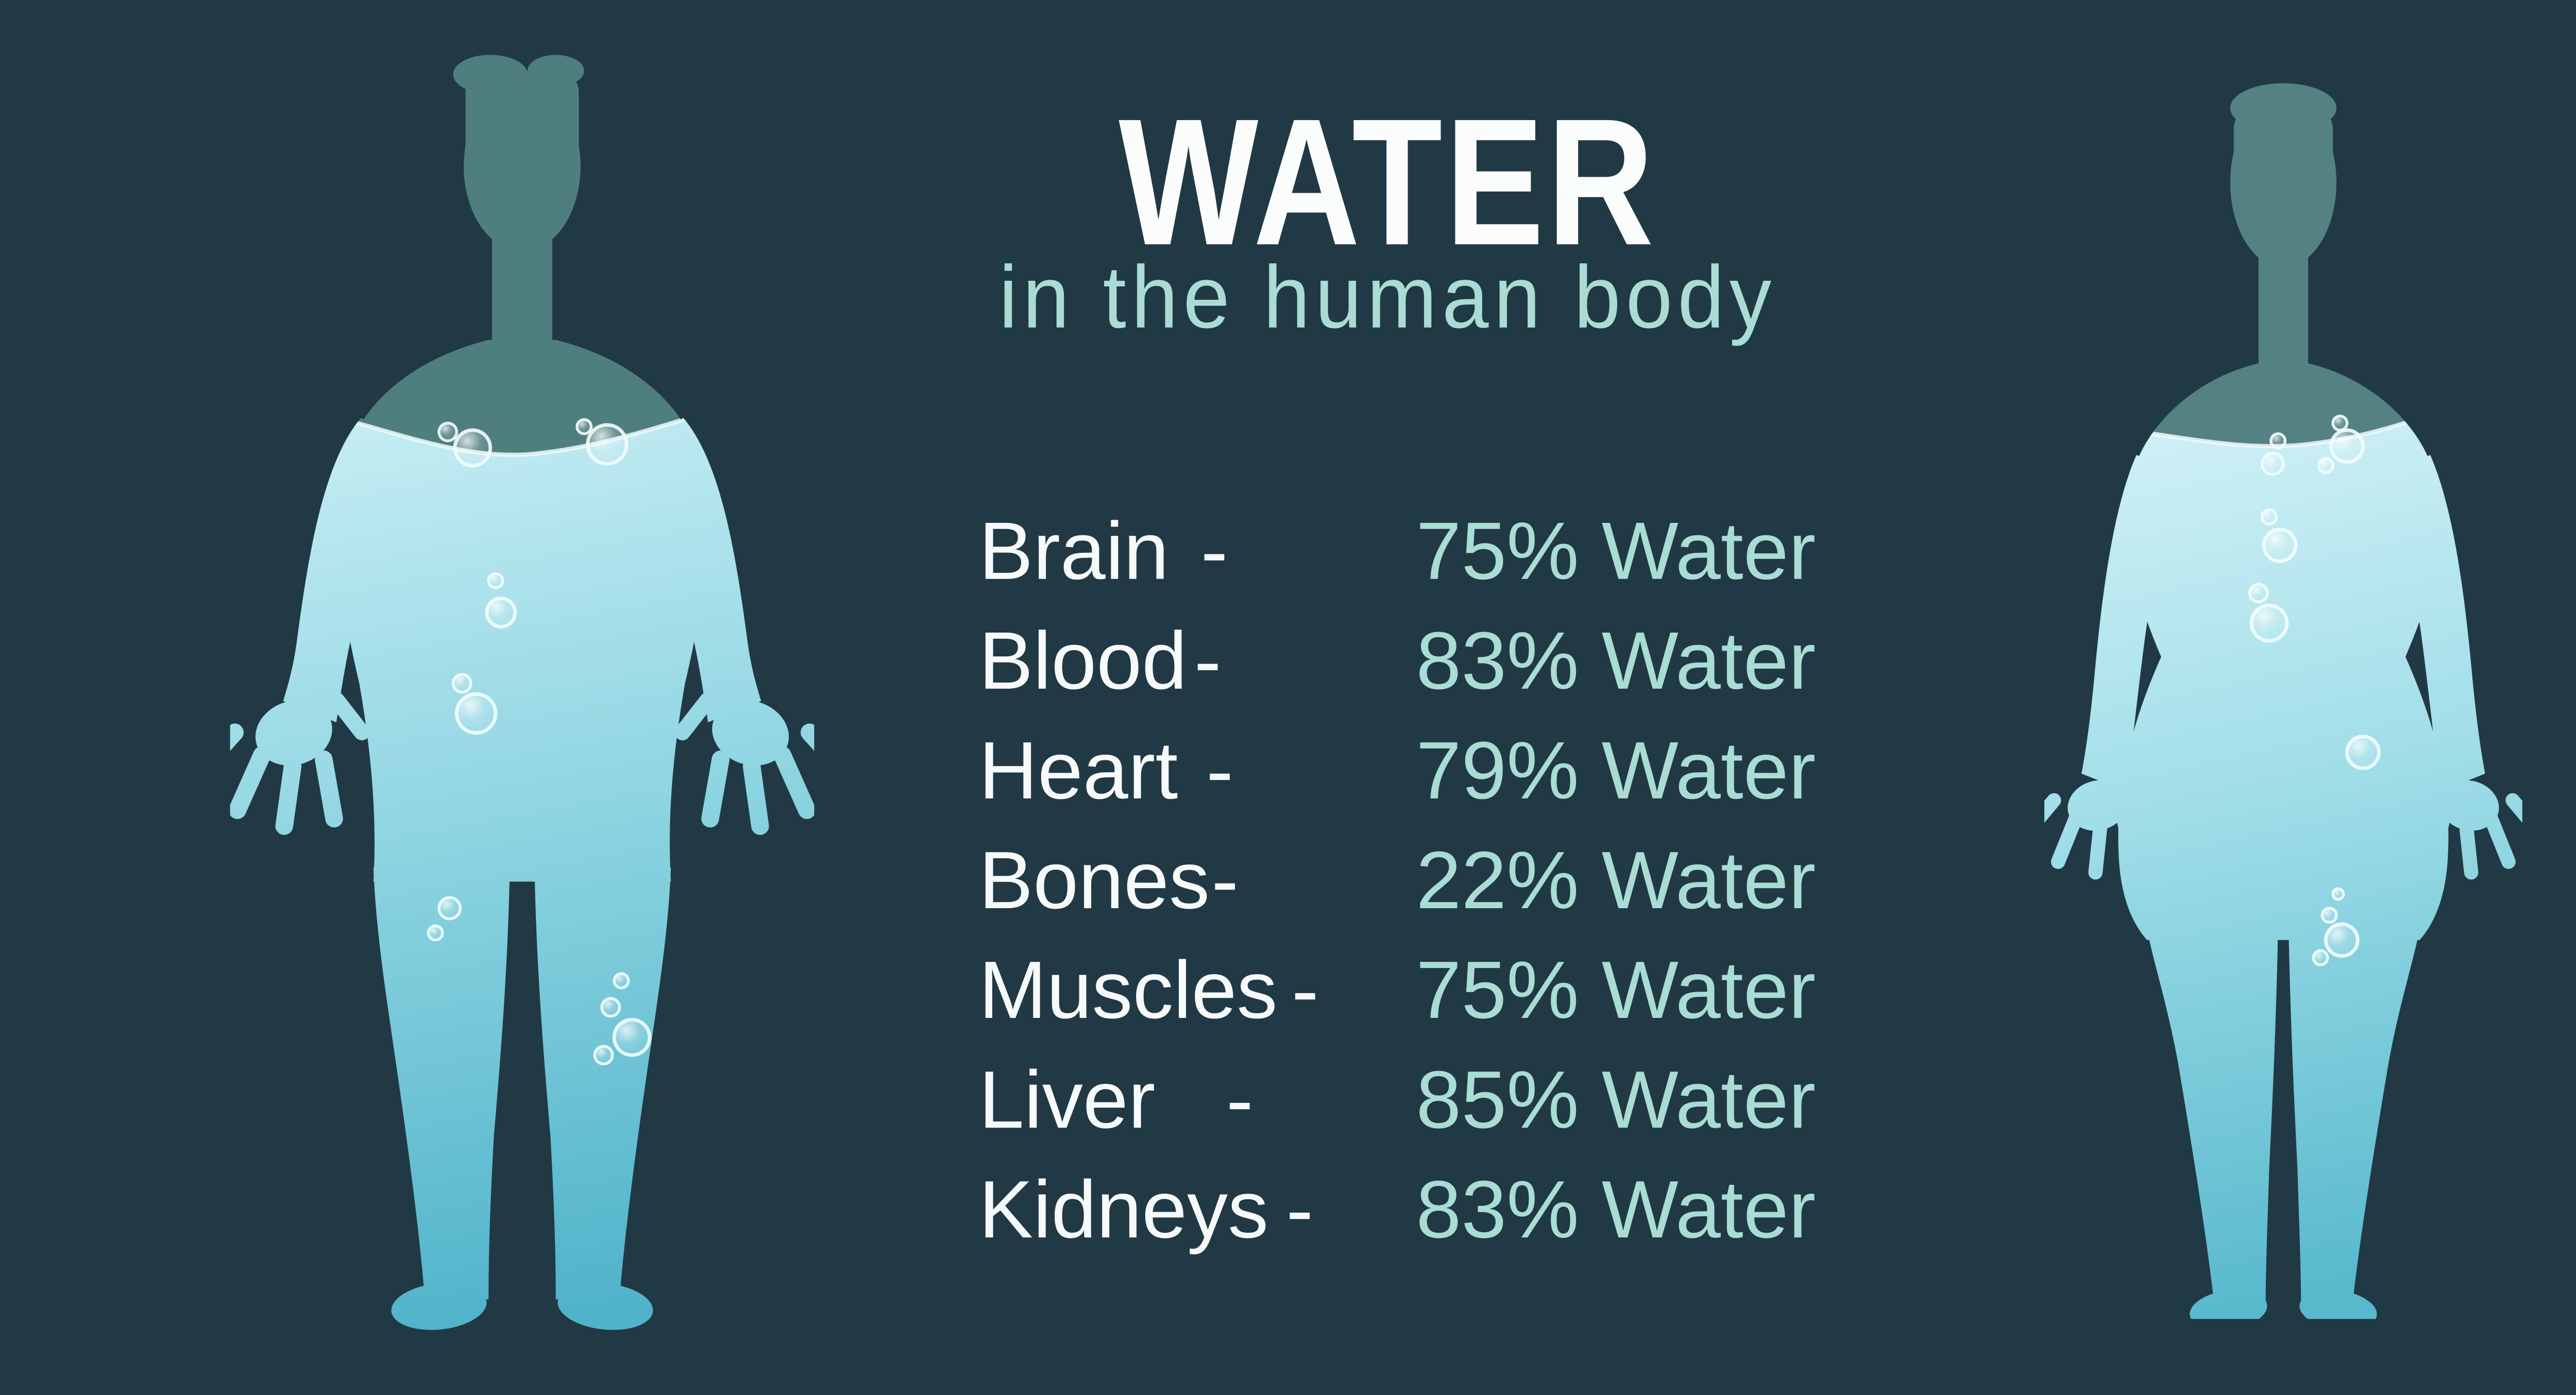 The width and height of the screenshot is (2576, 1395). I want to click on male-bubbles, so click(539, 742).